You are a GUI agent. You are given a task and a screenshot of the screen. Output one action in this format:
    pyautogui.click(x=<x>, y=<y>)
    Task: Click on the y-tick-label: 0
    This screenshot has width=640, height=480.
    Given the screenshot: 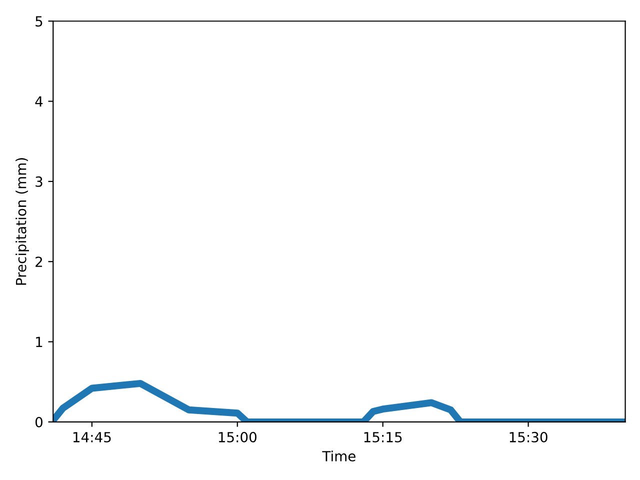 What is the action you would take?
    pyautogui.click(x=38, y=422)
    